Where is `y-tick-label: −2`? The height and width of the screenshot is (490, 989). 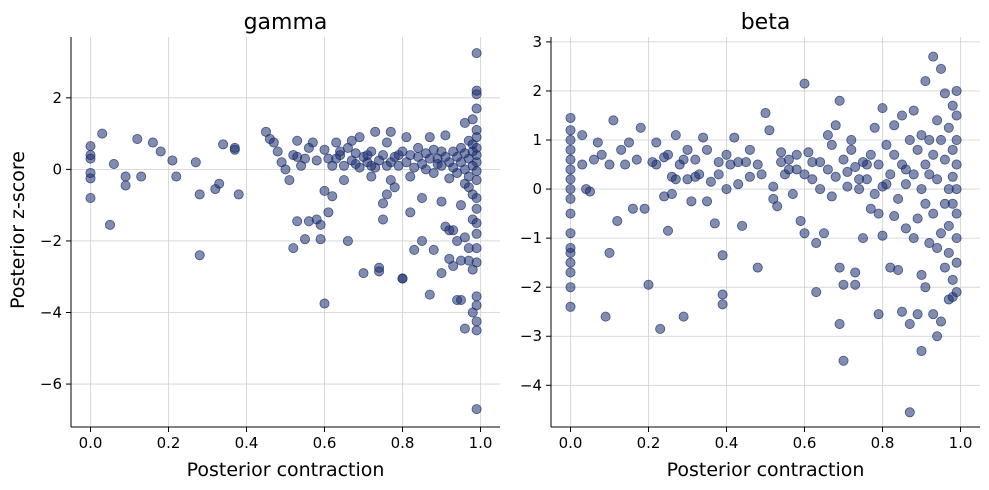
y-tick-label: −2 is located at coordinates (531, 287).